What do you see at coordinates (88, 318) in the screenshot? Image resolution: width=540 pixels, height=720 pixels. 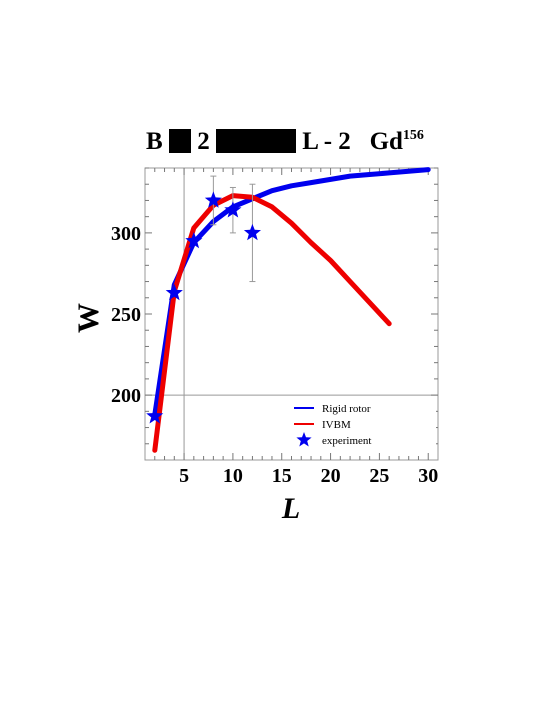 I see `y-axis-label: W` at bounding box center [88, 318].